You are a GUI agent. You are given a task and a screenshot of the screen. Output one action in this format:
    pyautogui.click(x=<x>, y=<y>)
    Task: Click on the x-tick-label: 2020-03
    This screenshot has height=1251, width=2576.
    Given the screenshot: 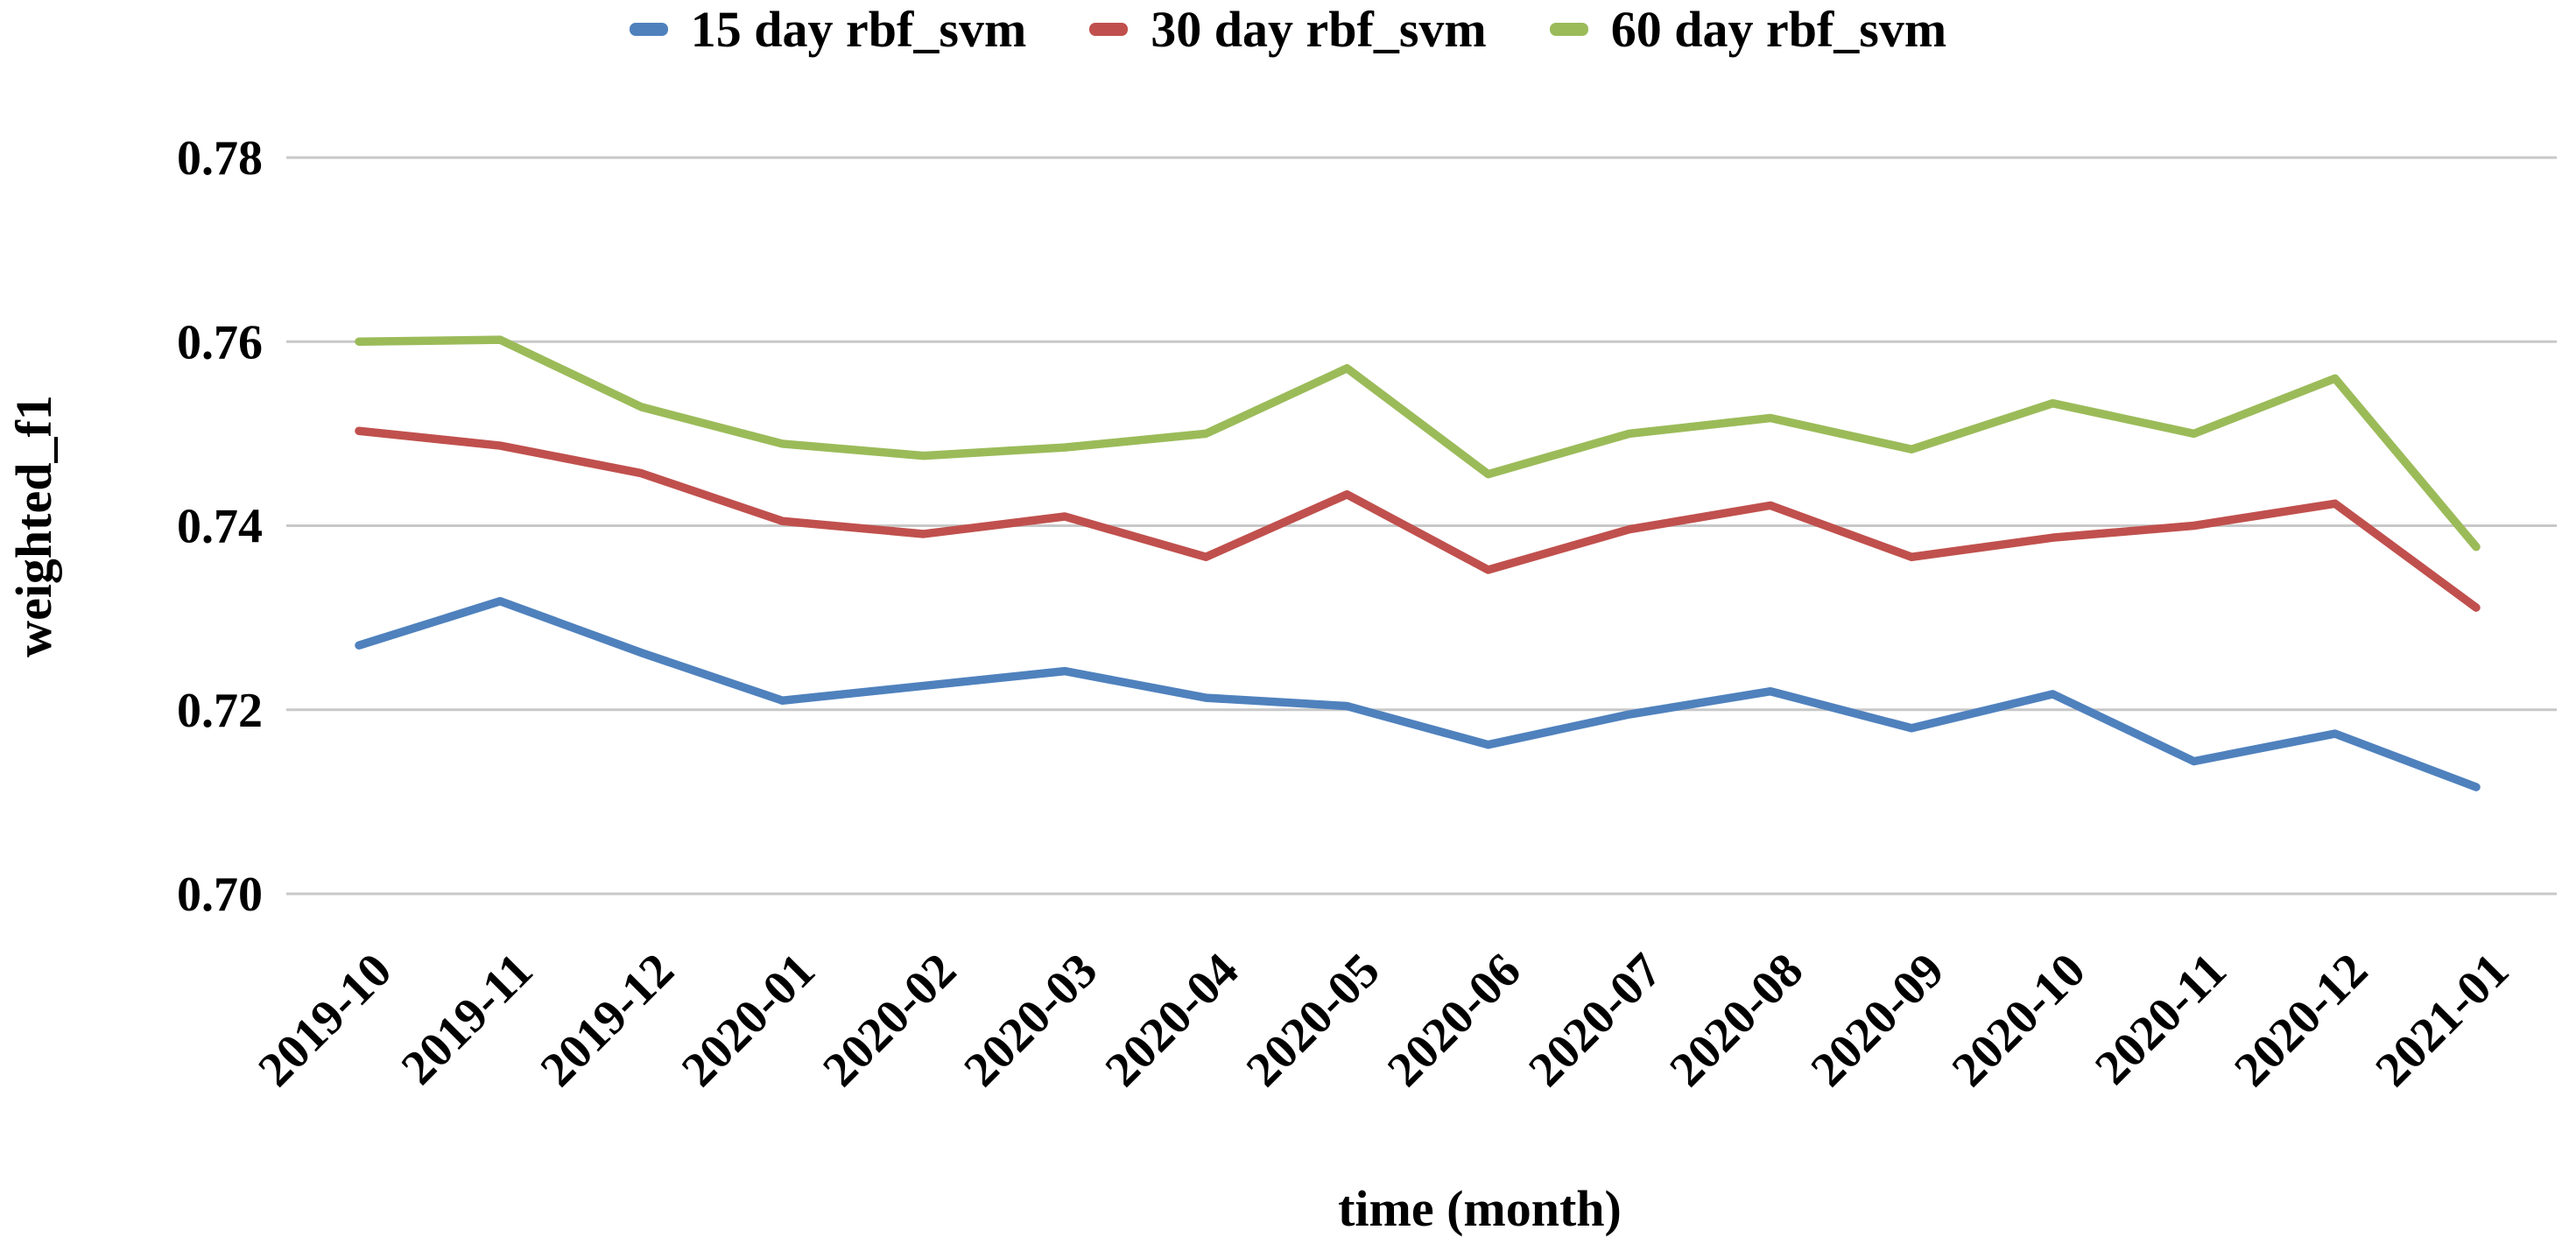 What is the action you would take?
    pyautogui.click(x=1031, y=1020)
    